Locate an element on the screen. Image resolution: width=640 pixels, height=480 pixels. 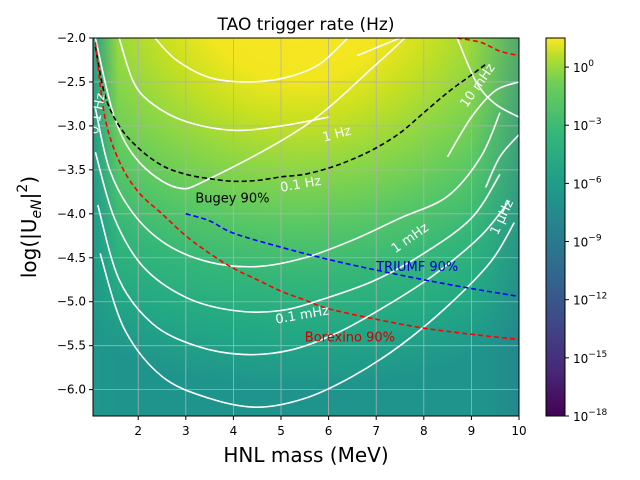
svg-text: log(|UeN|2) is located at coordinates (30, 227).